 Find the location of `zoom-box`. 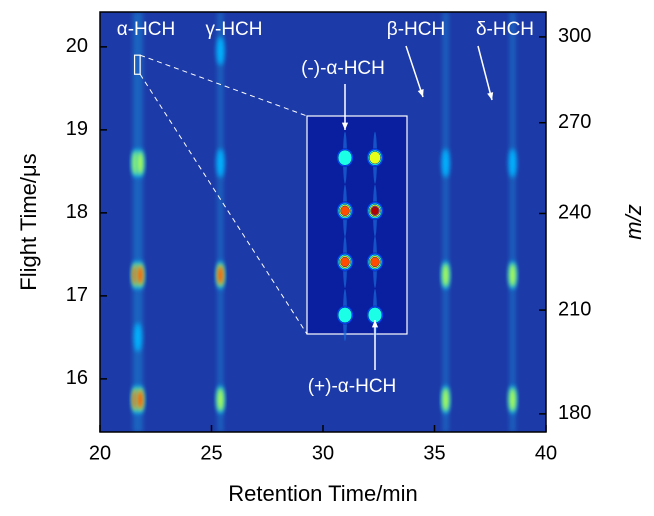

zoom-box is located at coordinates (137, 64).